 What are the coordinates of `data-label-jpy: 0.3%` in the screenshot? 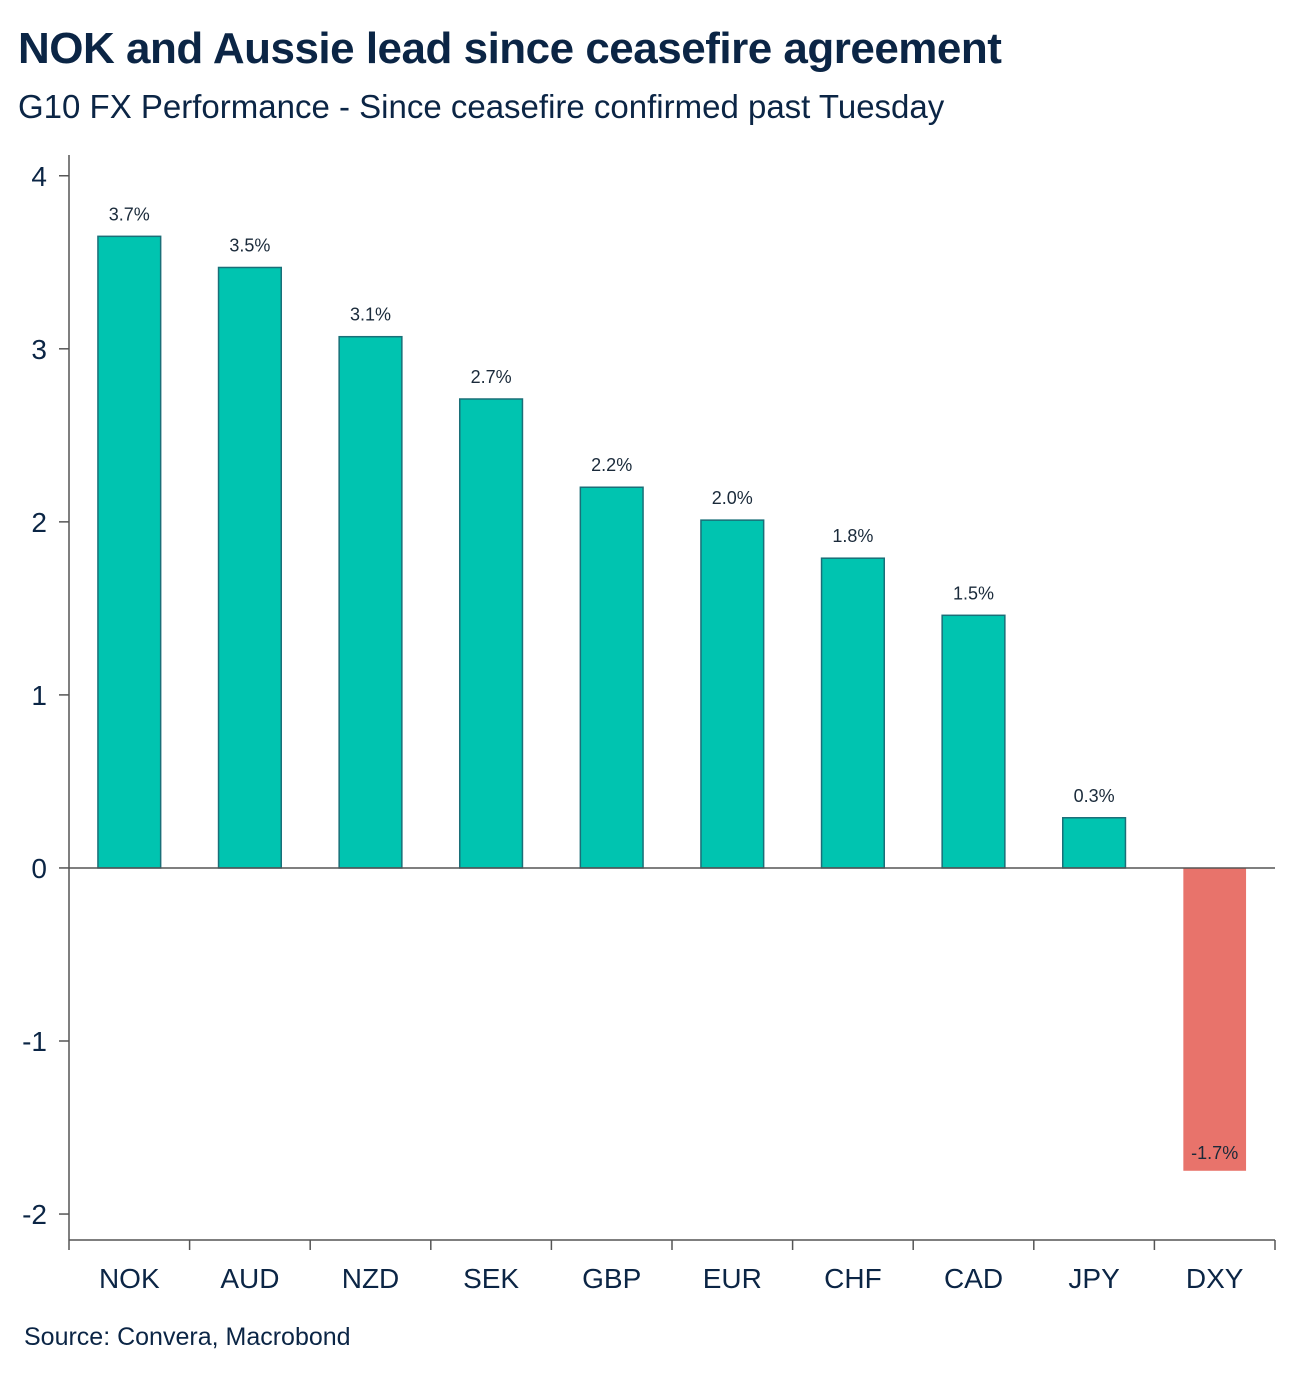 It's located at (1094, 796).